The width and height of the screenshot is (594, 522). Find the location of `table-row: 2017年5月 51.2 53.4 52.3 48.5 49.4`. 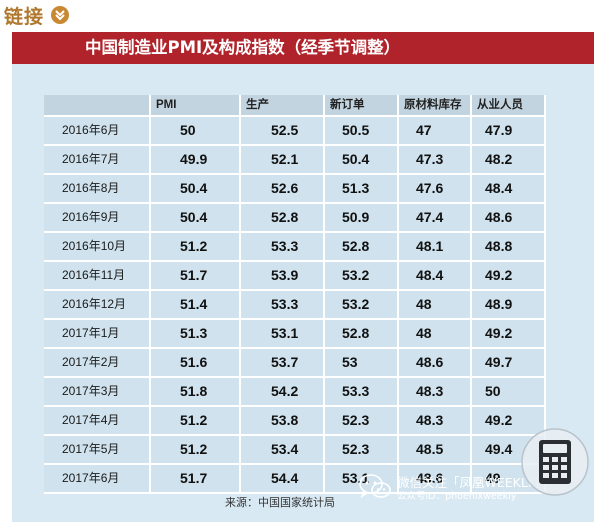

table-row: 2017年5月 51.2 53.4 52.3 48.5 49.4 is located at coordinates (295, 450).